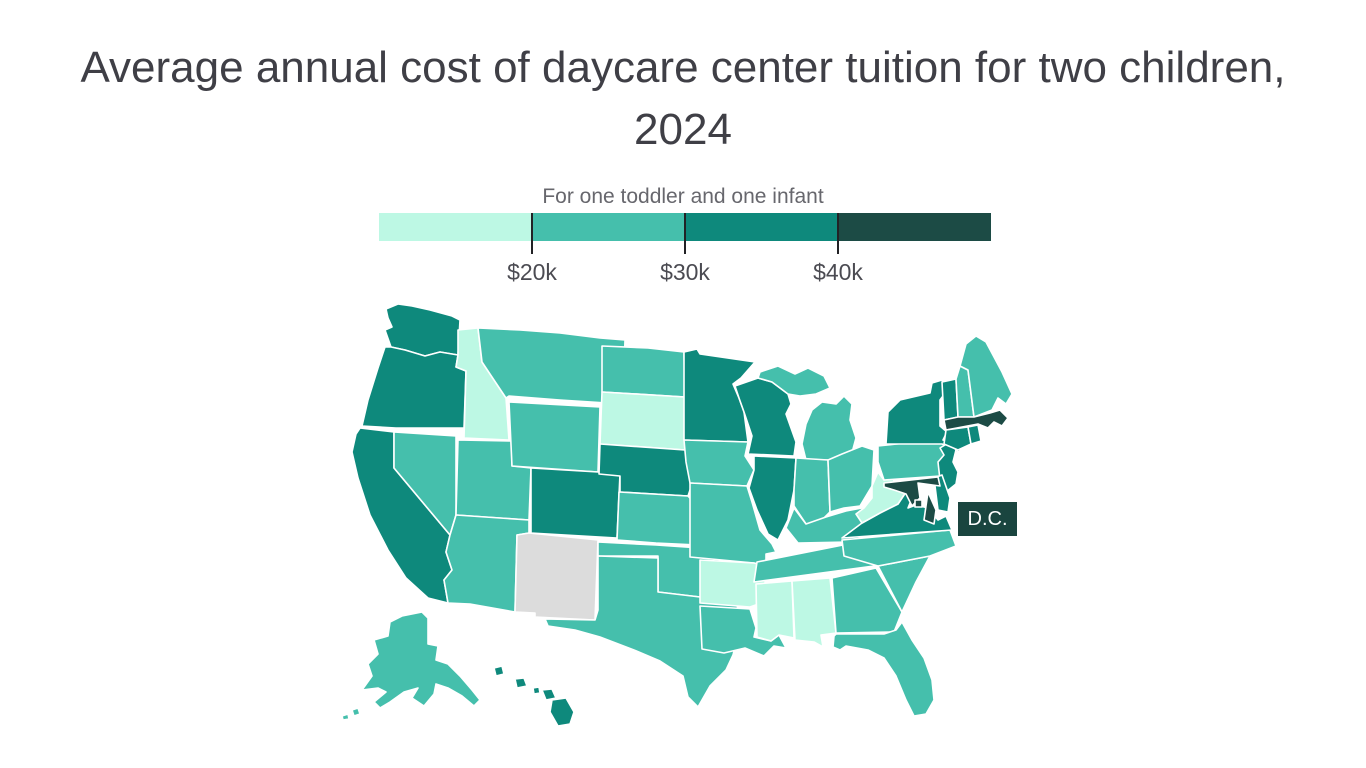  Describe the element at coordinates (974, 434) in the screenshot. I see `state-RI` at that location.